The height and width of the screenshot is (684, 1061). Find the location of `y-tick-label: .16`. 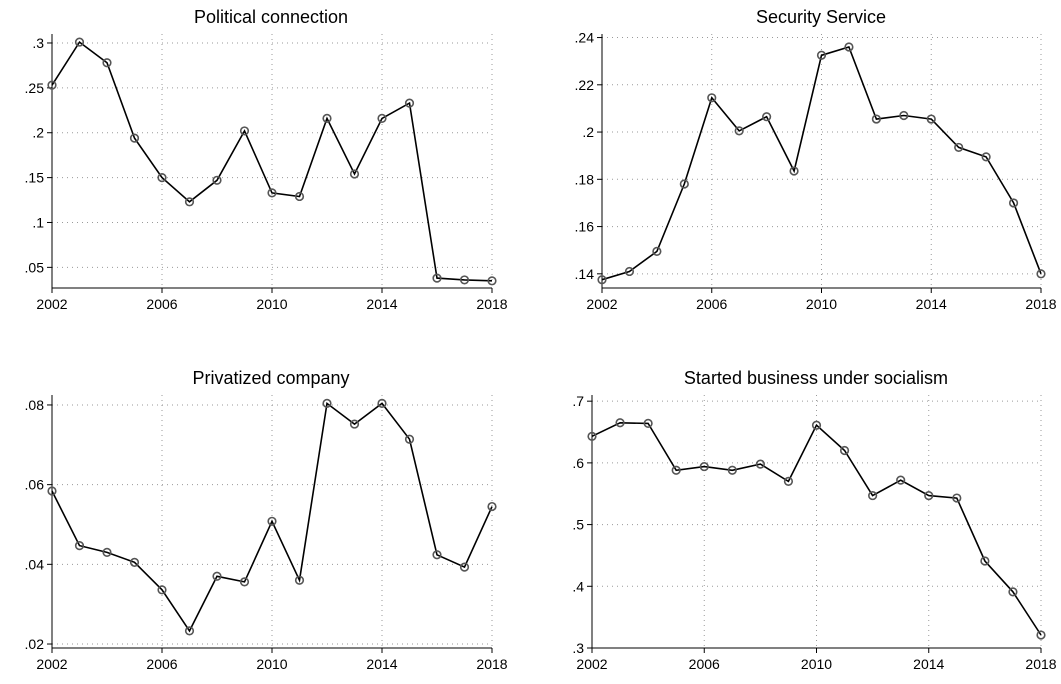

y-tick-label: .16 is located at coordinates (585, 227).